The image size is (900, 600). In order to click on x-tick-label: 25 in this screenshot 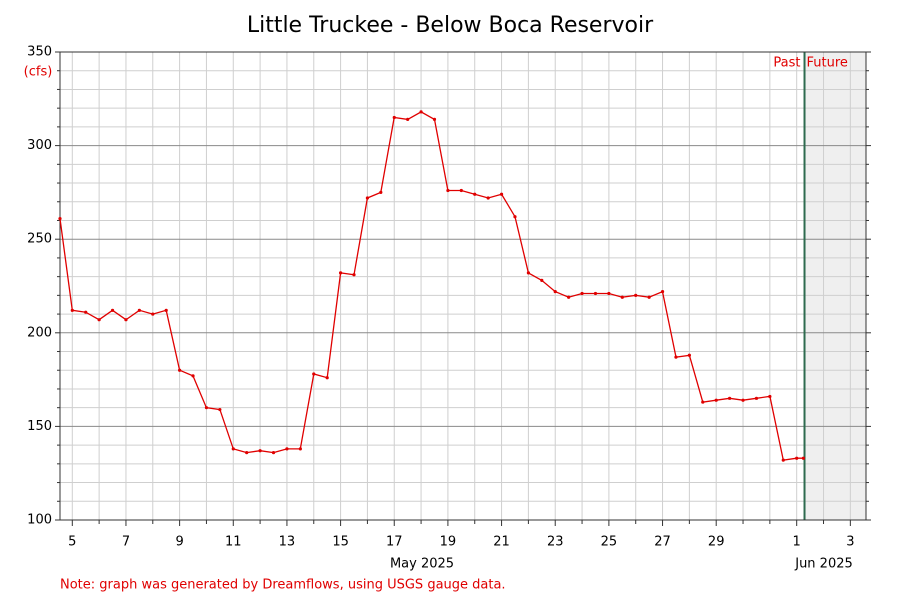, I will do `click(609, 542)`.